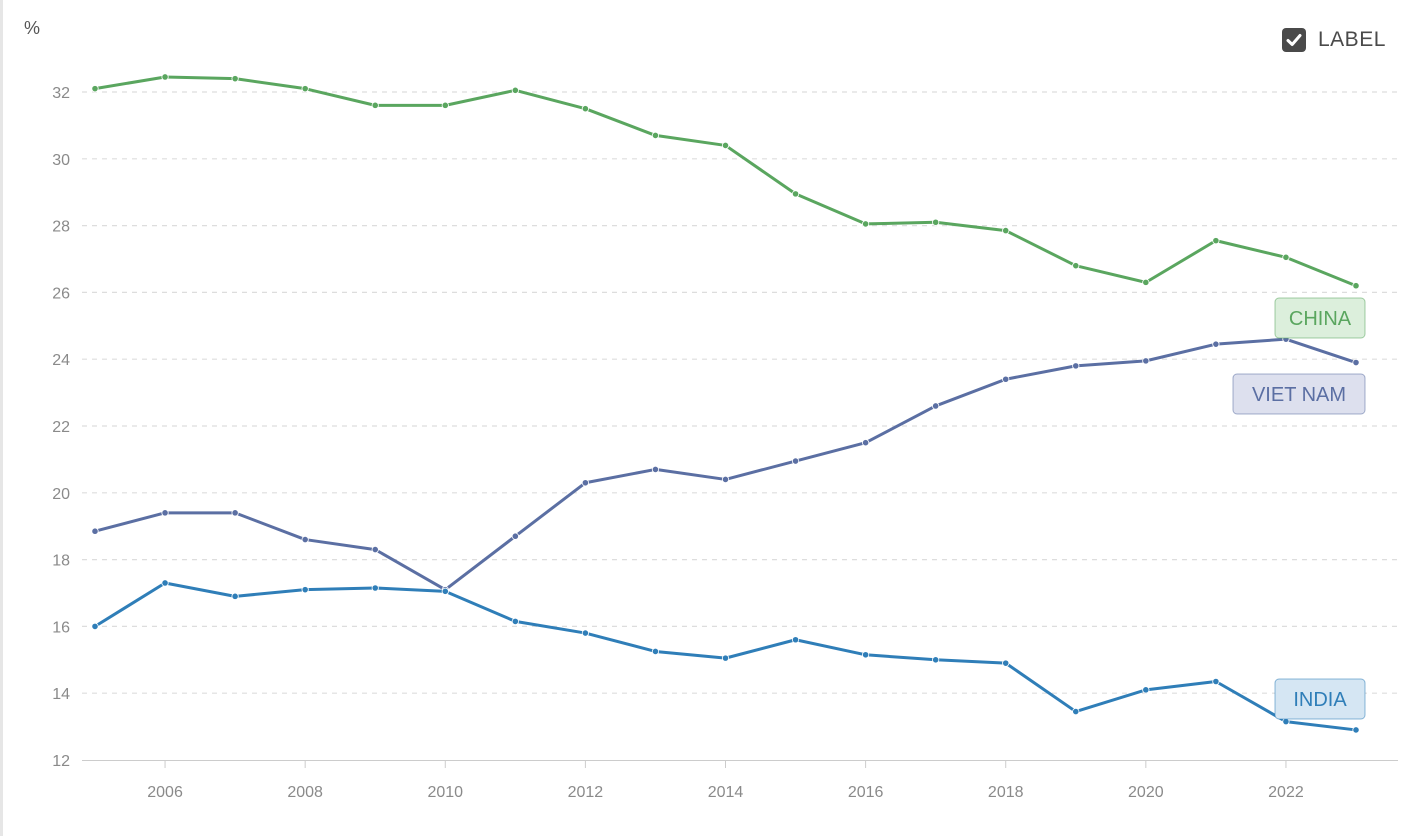  Describe the element at coordinates (1294, 40) in the screenshot. I see `checkbox-checked-icon` at that location.